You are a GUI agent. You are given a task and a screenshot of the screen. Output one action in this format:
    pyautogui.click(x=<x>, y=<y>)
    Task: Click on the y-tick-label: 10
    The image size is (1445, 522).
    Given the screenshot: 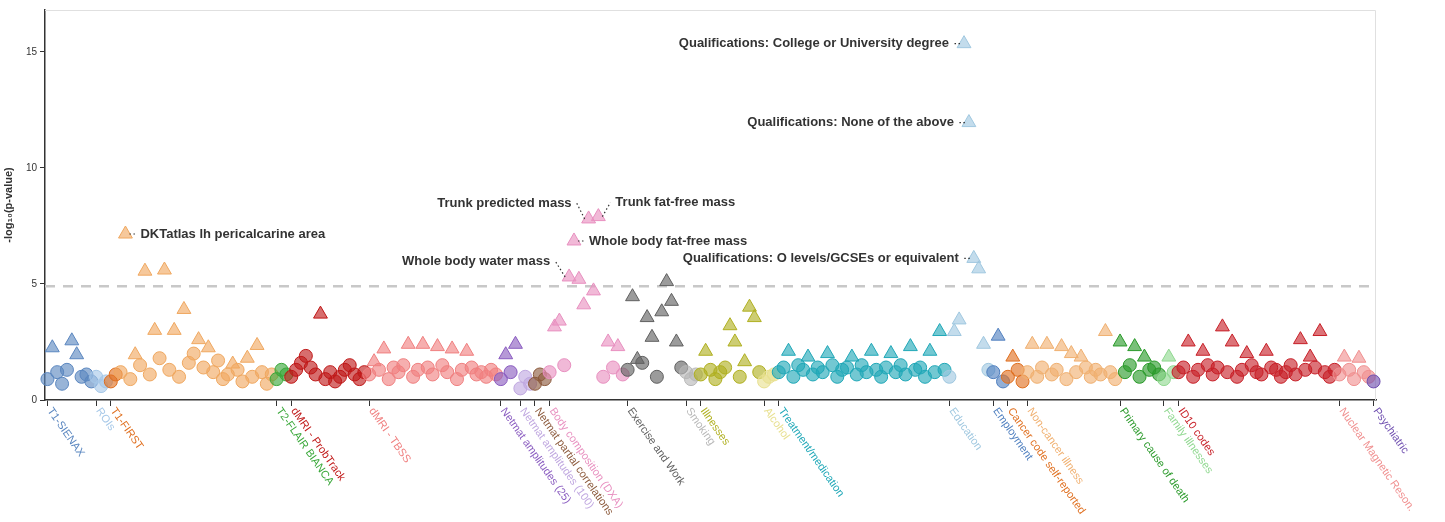 What is the action you would take?
    pyautogui.click(x=31, y=167)
    